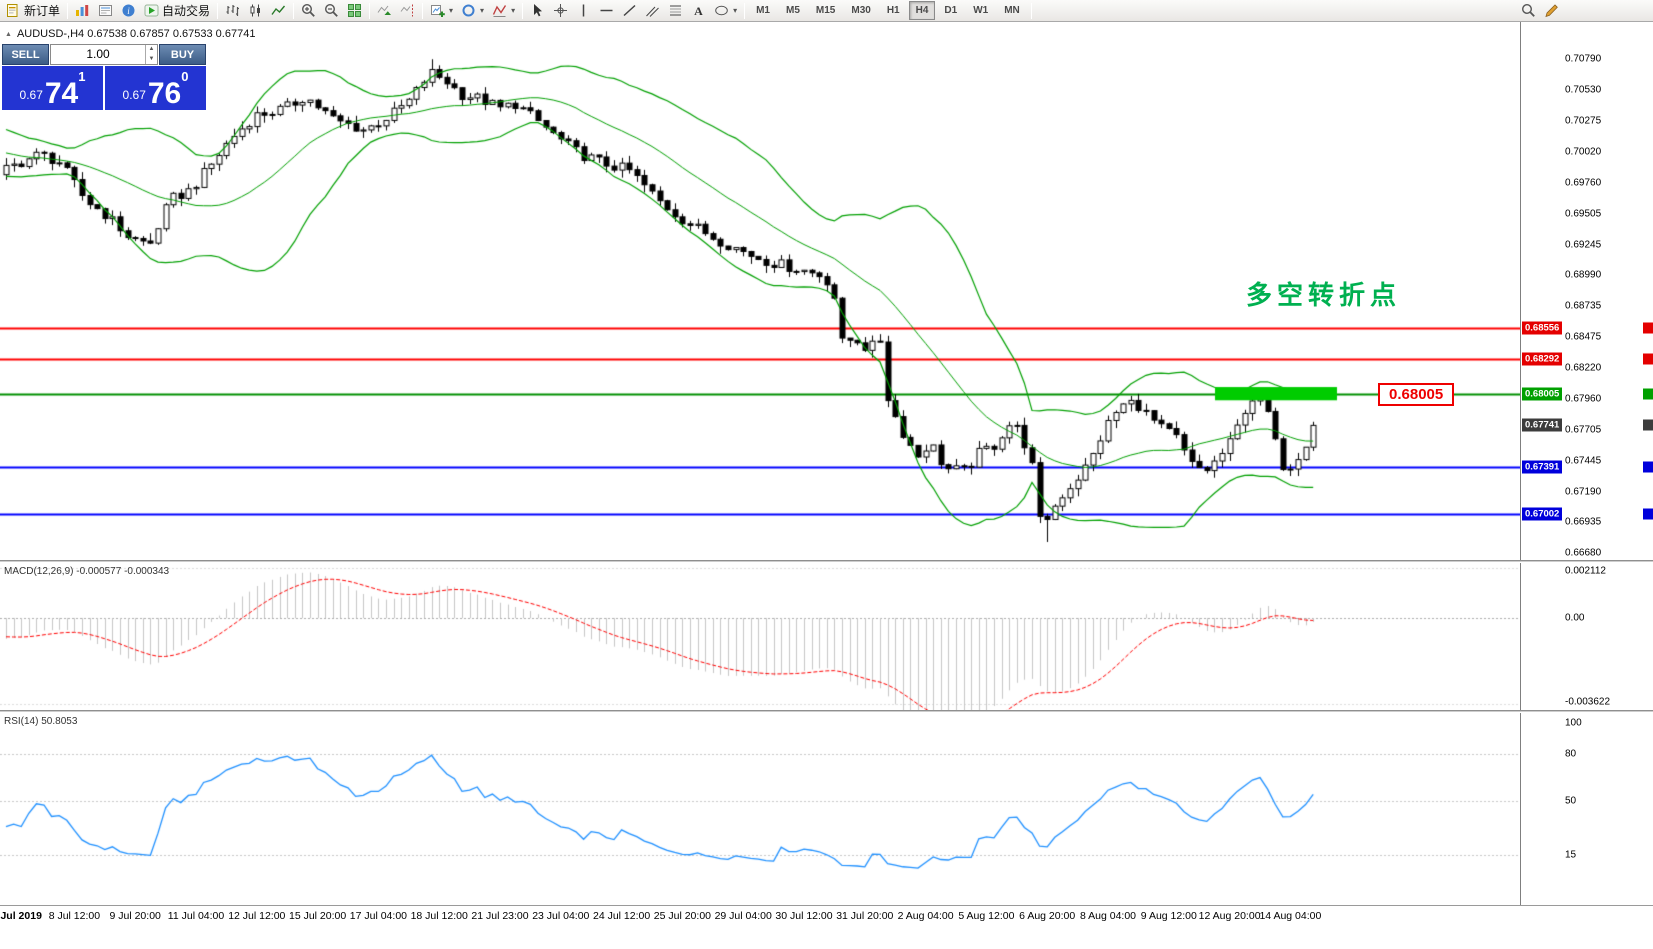 This screenshot has height=949, width=1653. What do you see at coordinates (500, 916) in the screenshot?
I see `time-axis-label: 21 Jul 23:00` at bounding box center [500, 916].